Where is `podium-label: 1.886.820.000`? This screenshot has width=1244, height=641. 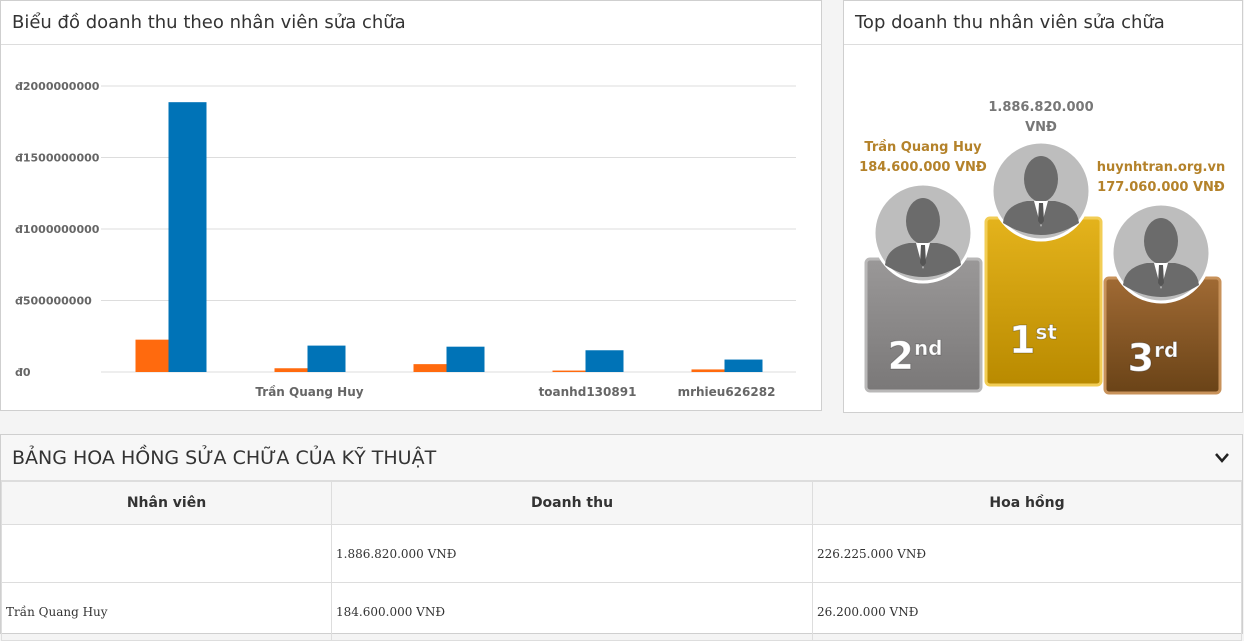
podium-label: 1.886.820.000 is located at coordinates (1040, 107).